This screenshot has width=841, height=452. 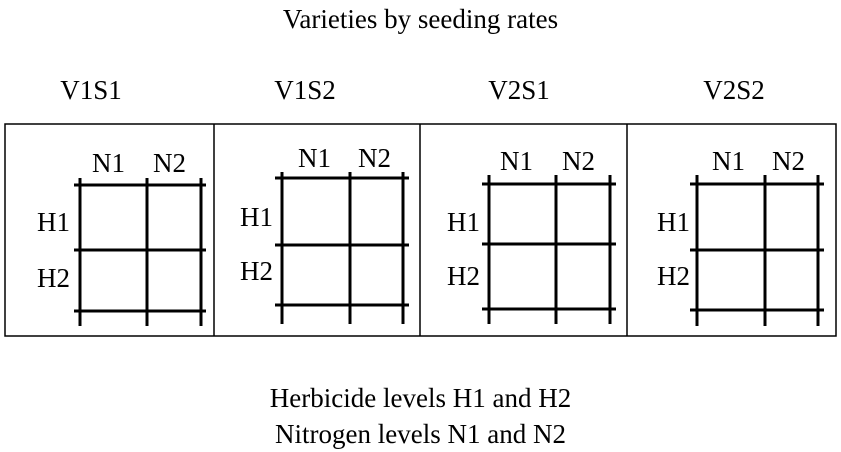 I want to click on panel-label-v2s2: V2S2, so click(x=734, y=90).